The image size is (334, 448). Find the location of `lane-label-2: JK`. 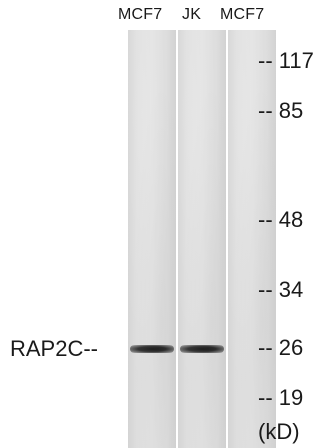

lane-label-2: JK is located at coordinates (192, 14).